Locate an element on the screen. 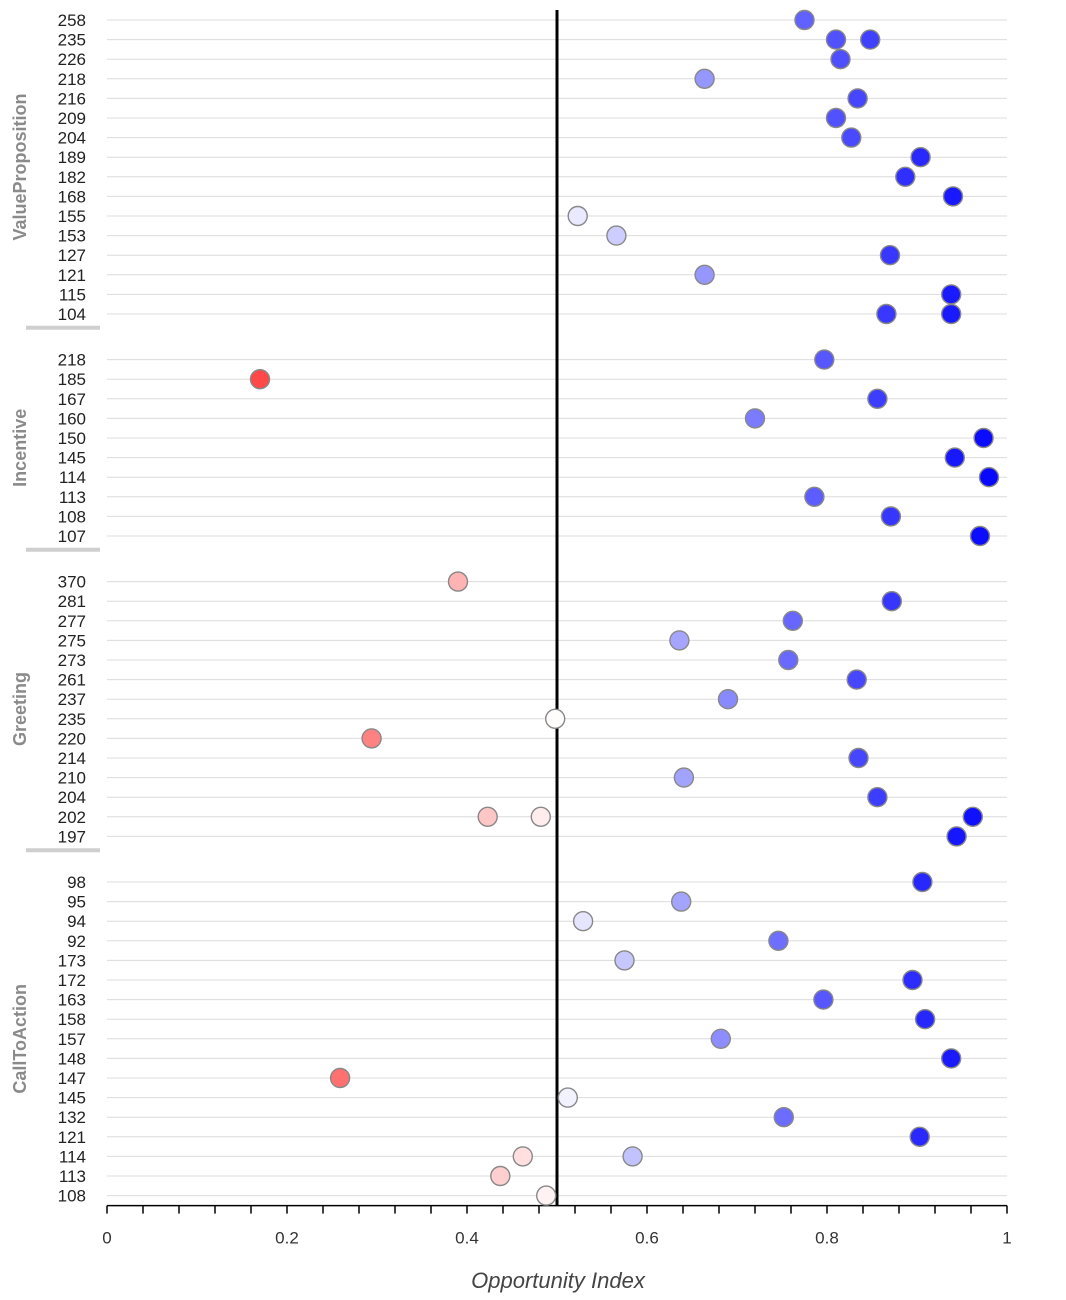  group-separators is located at coordinates (63, 589).